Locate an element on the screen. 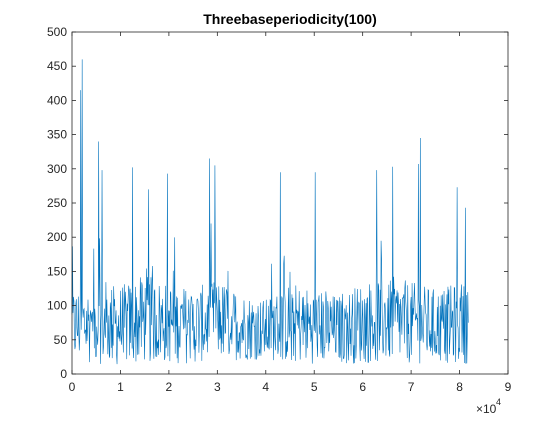  y-tick-label: 350 is located at coordinates (57, 135).